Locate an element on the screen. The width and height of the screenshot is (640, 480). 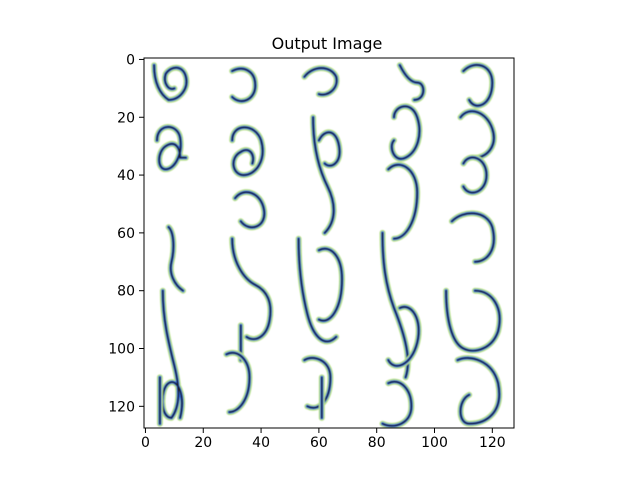
glyph-27-stroke-dark is located at coordinates (475, 175).